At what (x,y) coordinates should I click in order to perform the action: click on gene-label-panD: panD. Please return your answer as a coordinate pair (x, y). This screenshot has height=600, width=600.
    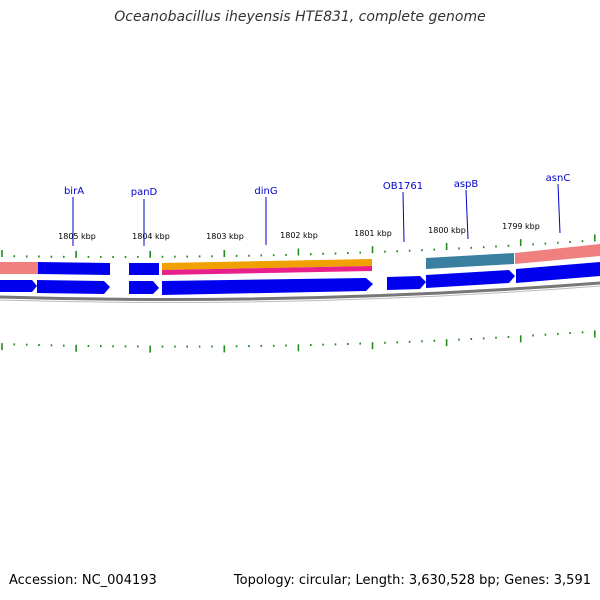
    Looking at the image, I should click on (144, 192).